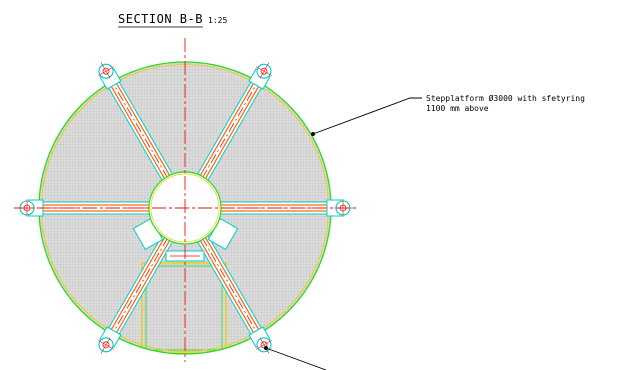 Image resolution: width=632 pixels, height=370 pixels. I want to click on bottom-hatch-panel, so click(184, 308).